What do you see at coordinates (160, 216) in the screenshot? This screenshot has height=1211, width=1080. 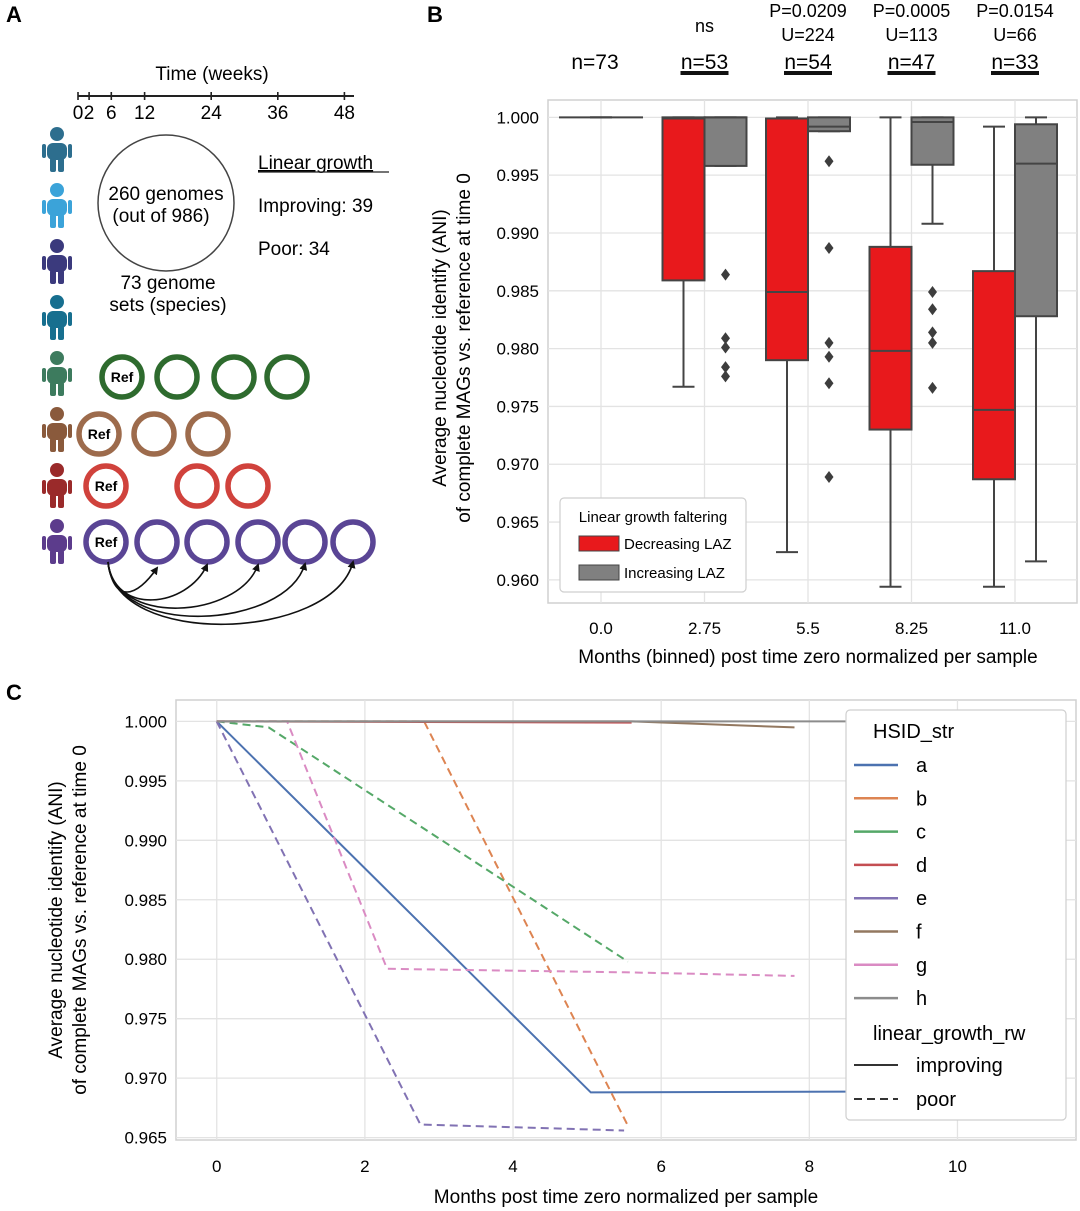 I see `circle-line-2: (out of 986)` at bounding box center [160, 216].